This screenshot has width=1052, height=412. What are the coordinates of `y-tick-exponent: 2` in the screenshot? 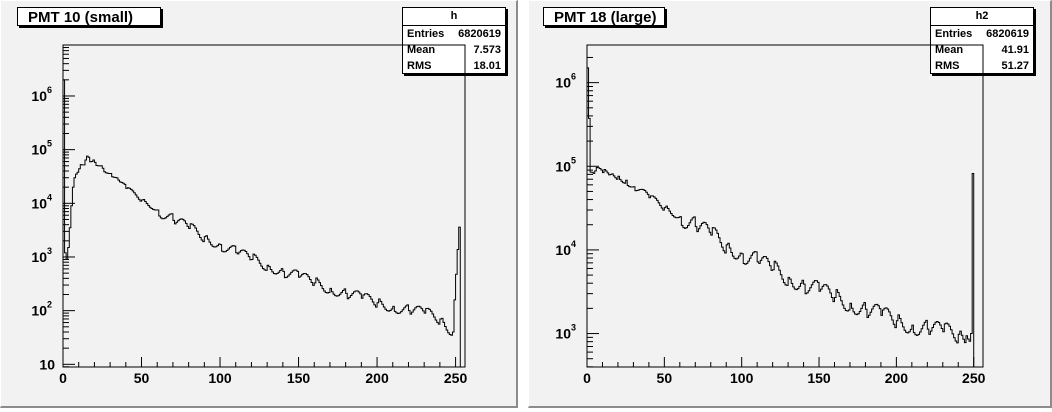 It's located at (49, 305).